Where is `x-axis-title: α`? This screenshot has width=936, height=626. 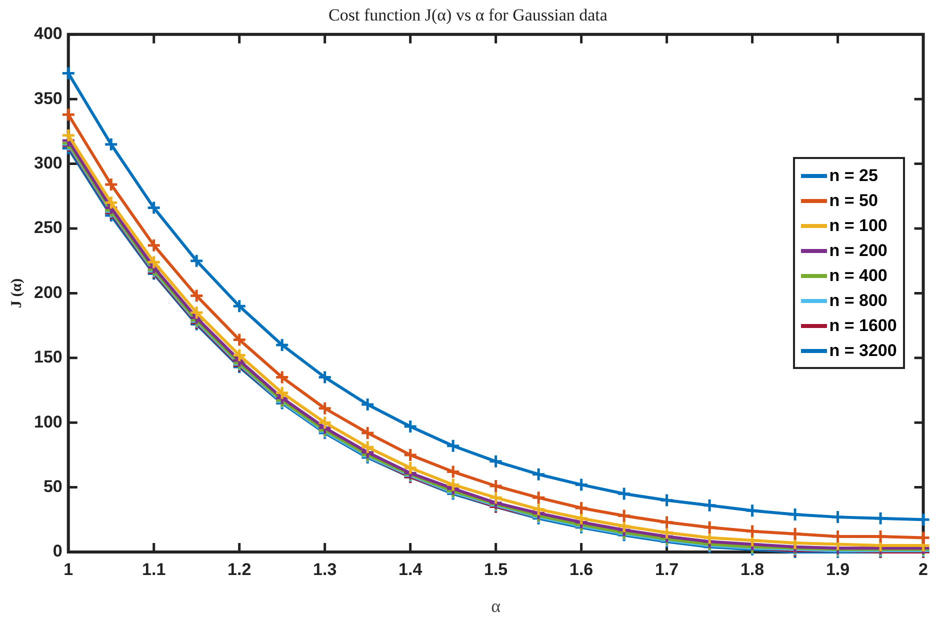 x-axis-title: α is located at coordinates (496, 606).